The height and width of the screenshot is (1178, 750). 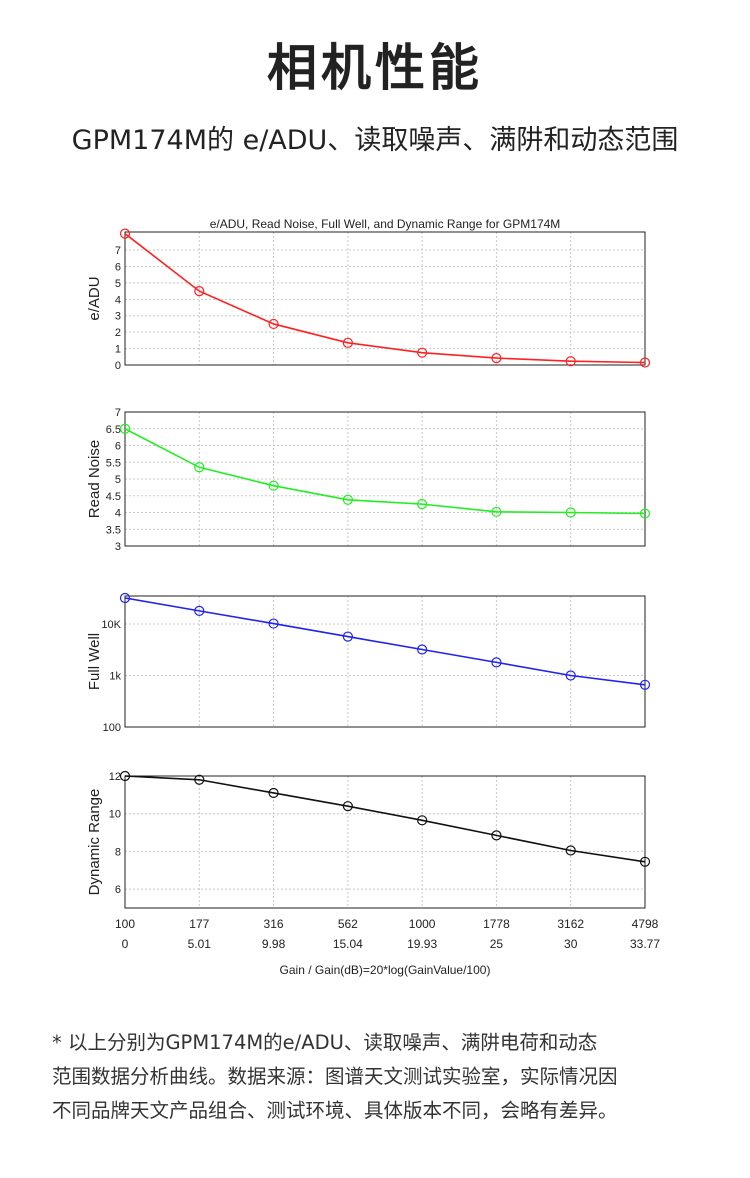 What do you see at coordinates (645, 944) in the screenshot?
I see `x-tick-label-db: 33.77` at bounding box center [645, 944].